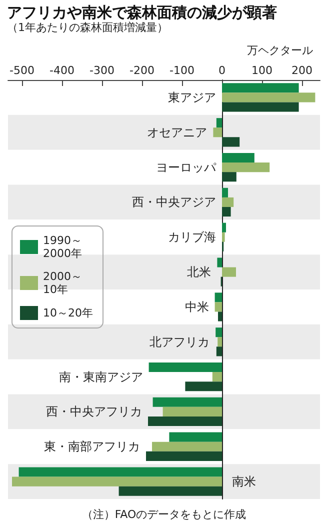  What do you see at coordinates (92, 447) in the screenshot?
I see `y-tick-label: 東・南部アフリカ` at bounding box center [92, 447].